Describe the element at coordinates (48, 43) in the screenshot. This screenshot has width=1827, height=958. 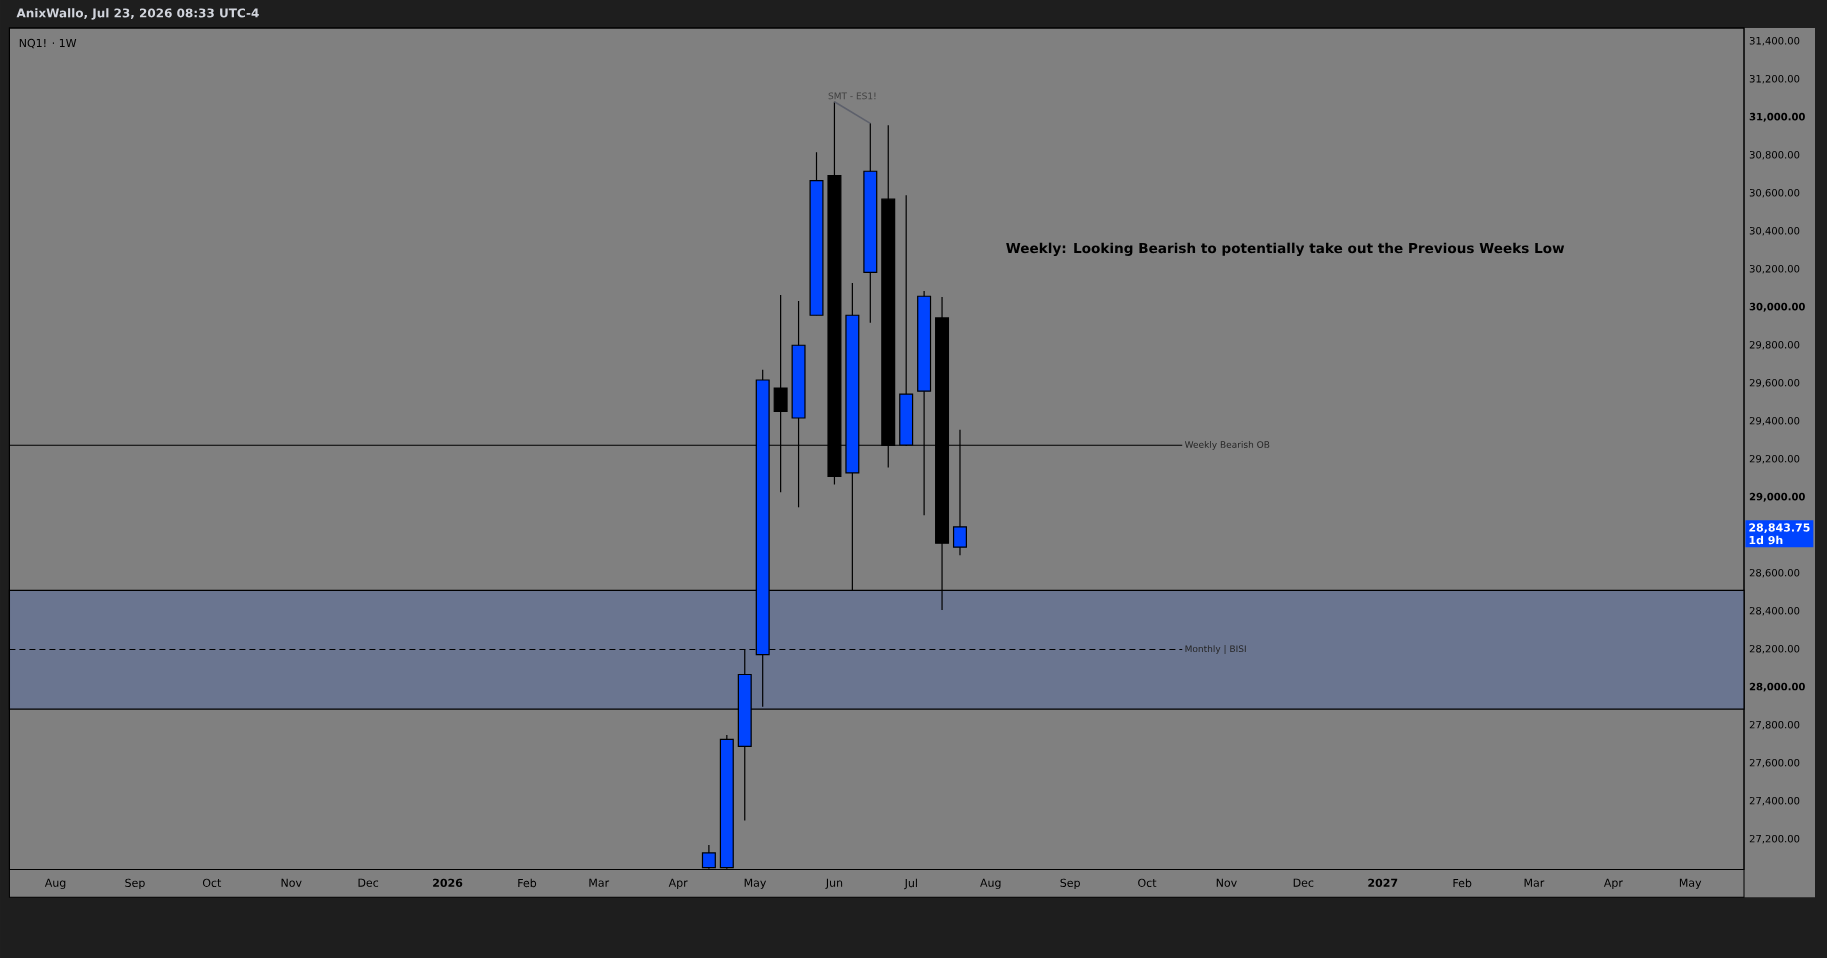
I see `annotation: NQ1! · 1W` at that location.